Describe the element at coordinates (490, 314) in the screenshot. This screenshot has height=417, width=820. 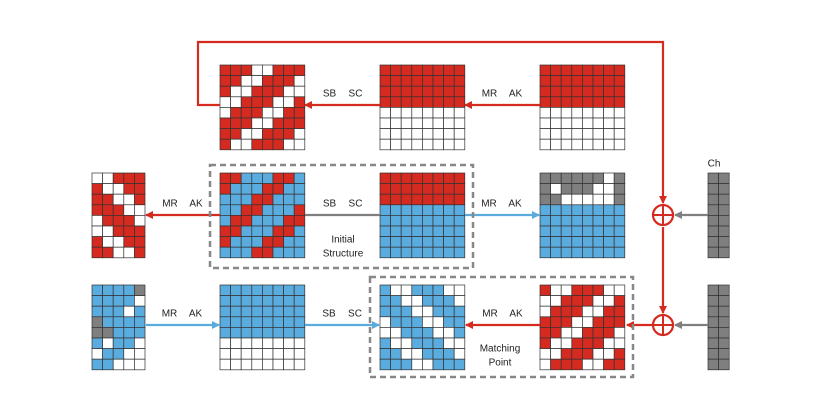
I see `op-label: MR` at that location.